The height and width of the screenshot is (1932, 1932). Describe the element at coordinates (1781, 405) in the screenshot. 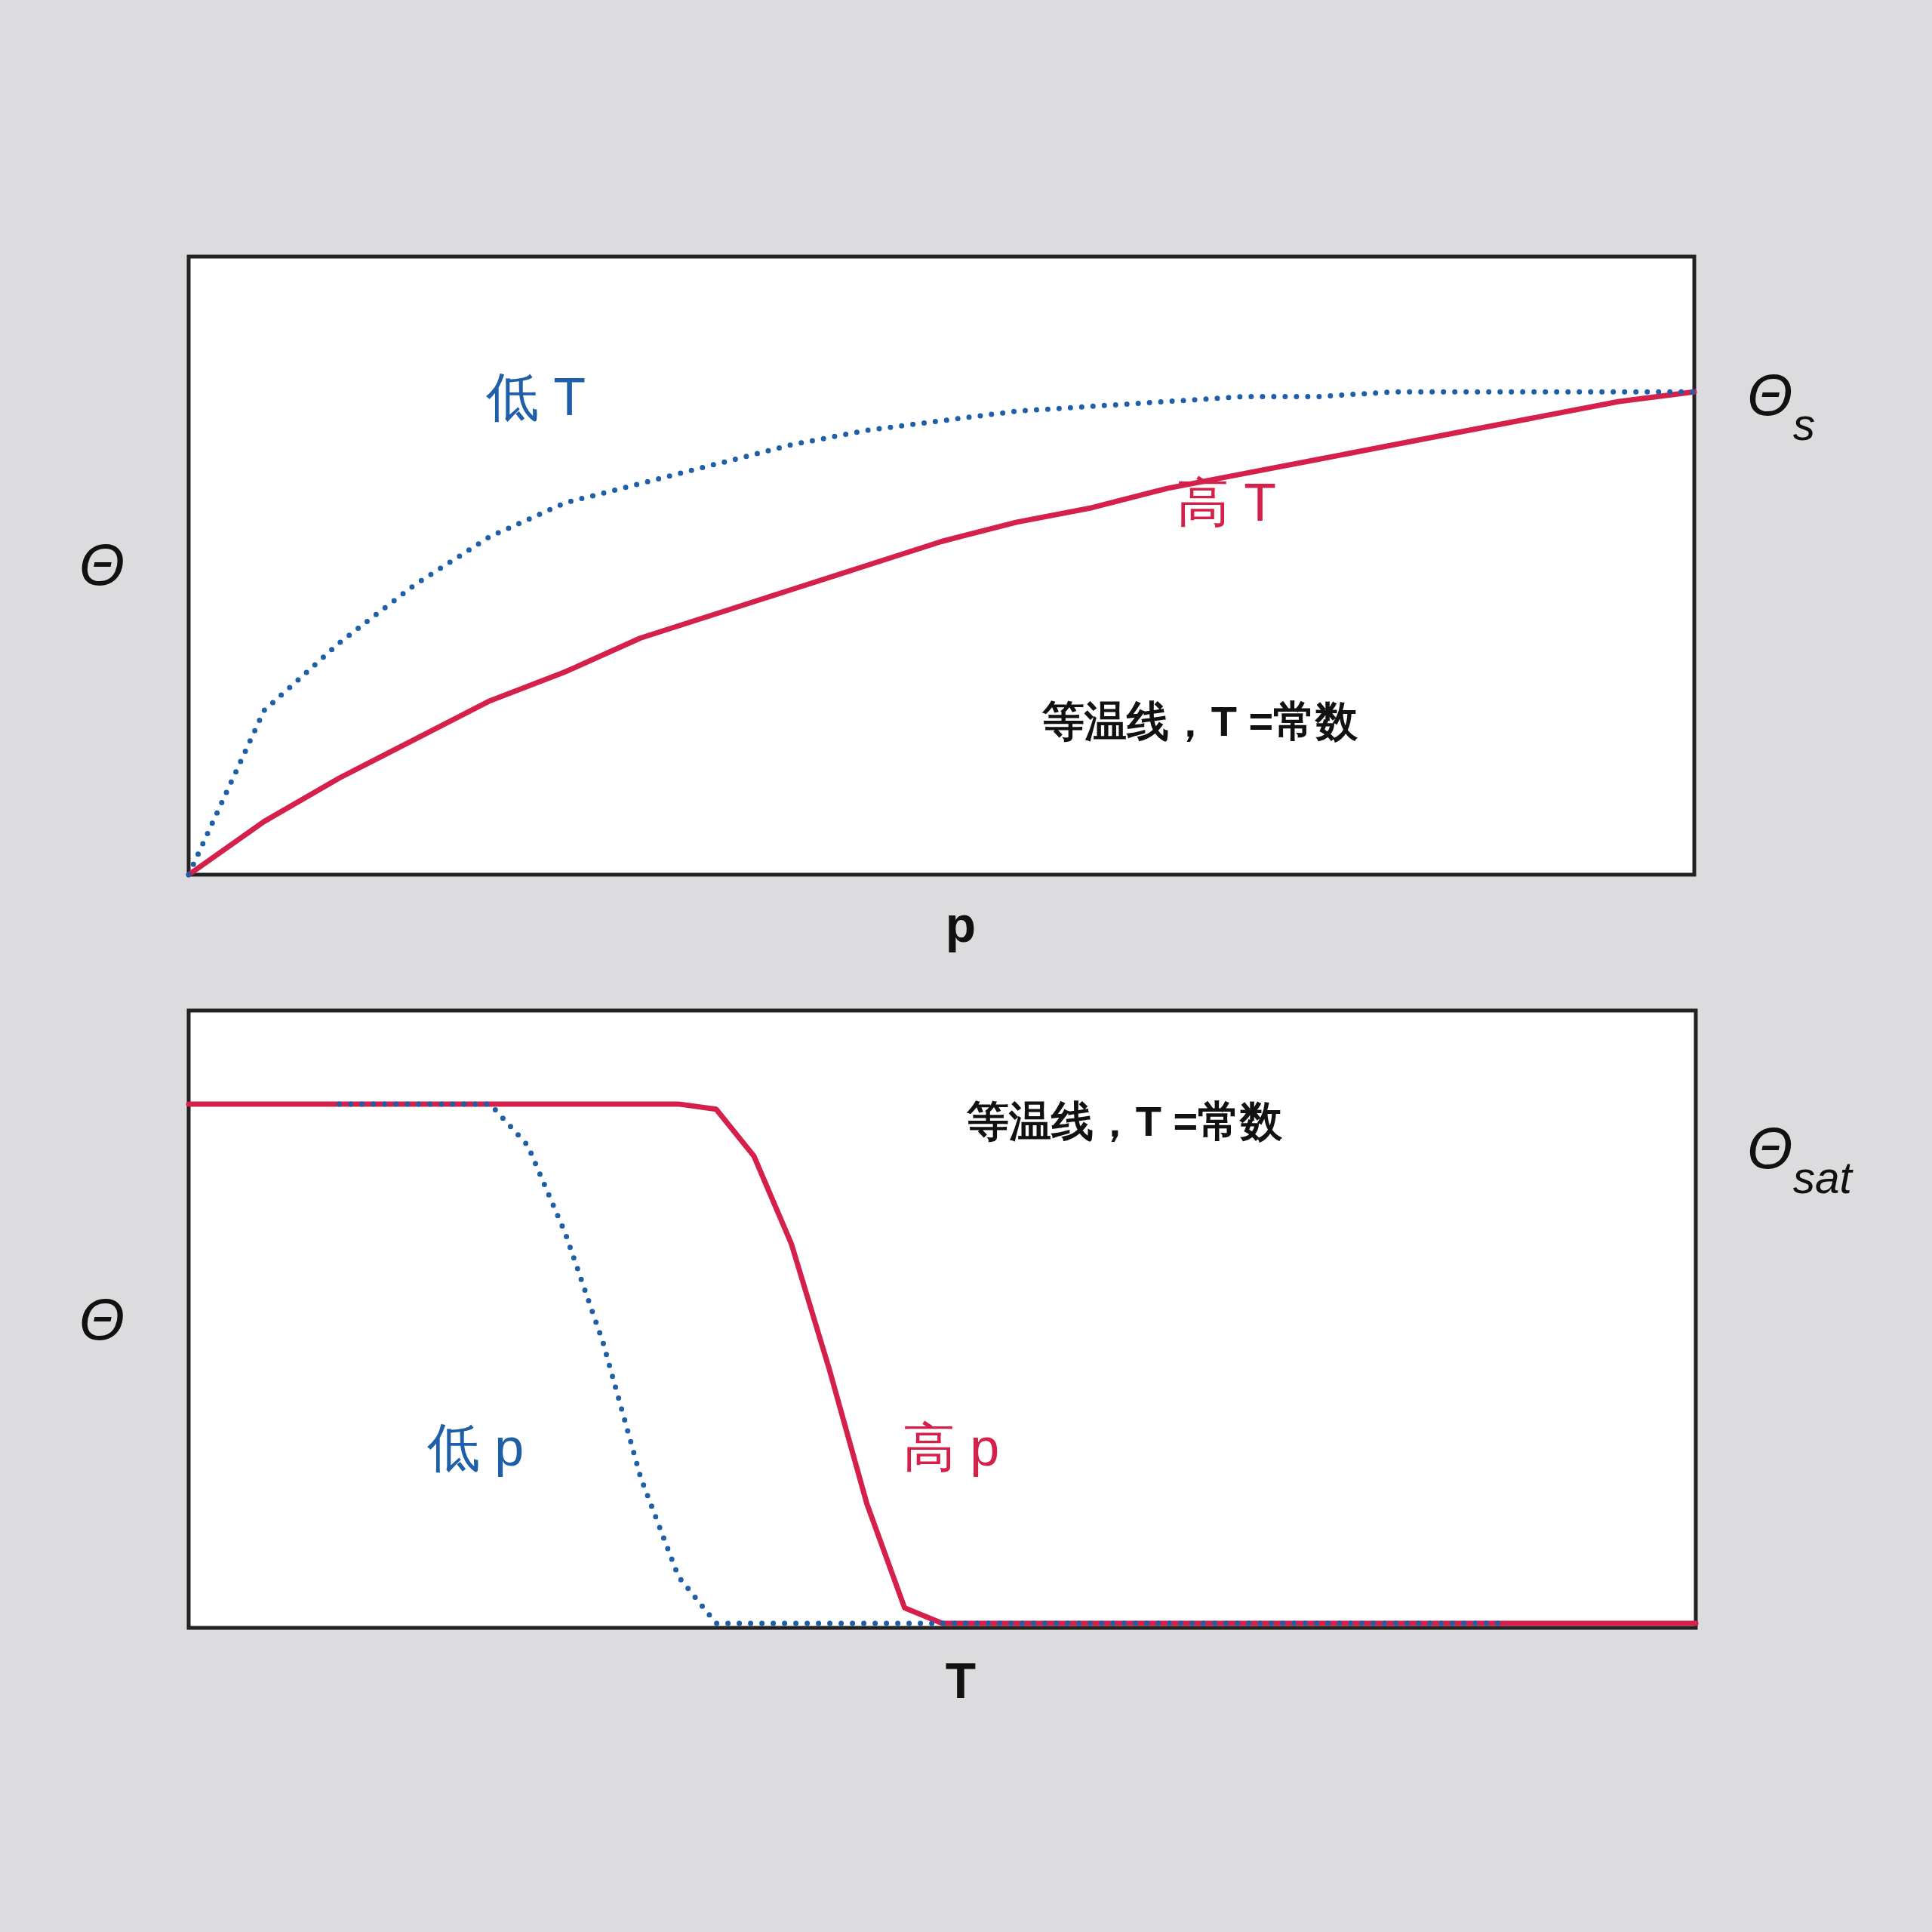

I see `text: Θ$_{s}$` at that location.